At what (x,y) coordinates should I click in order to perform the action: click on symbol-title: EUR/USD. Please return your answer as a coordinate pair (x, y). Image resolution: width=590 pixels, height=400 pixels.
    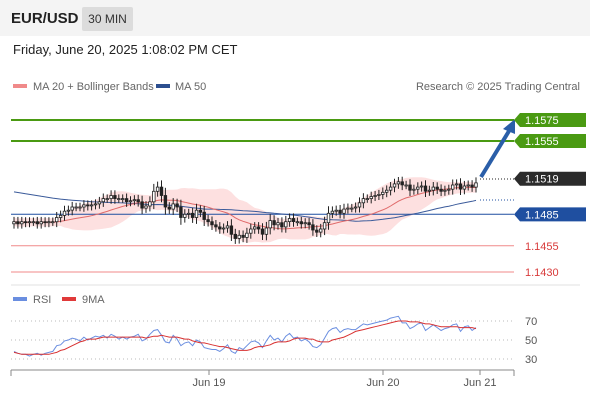
    Looking at the image, I should click on (45, 18).